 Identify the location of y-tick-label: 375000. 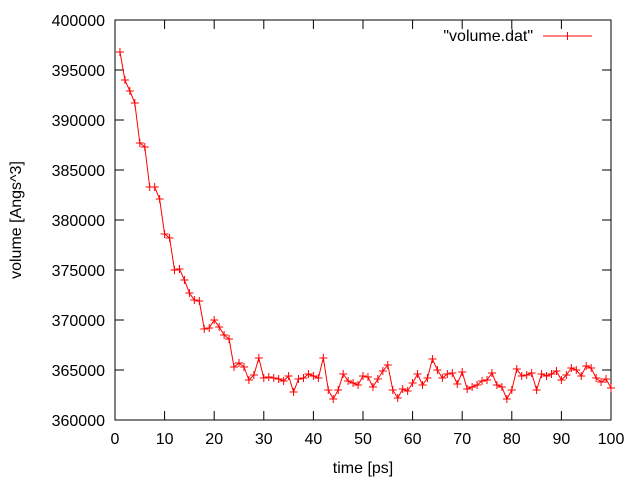
(78, 271).